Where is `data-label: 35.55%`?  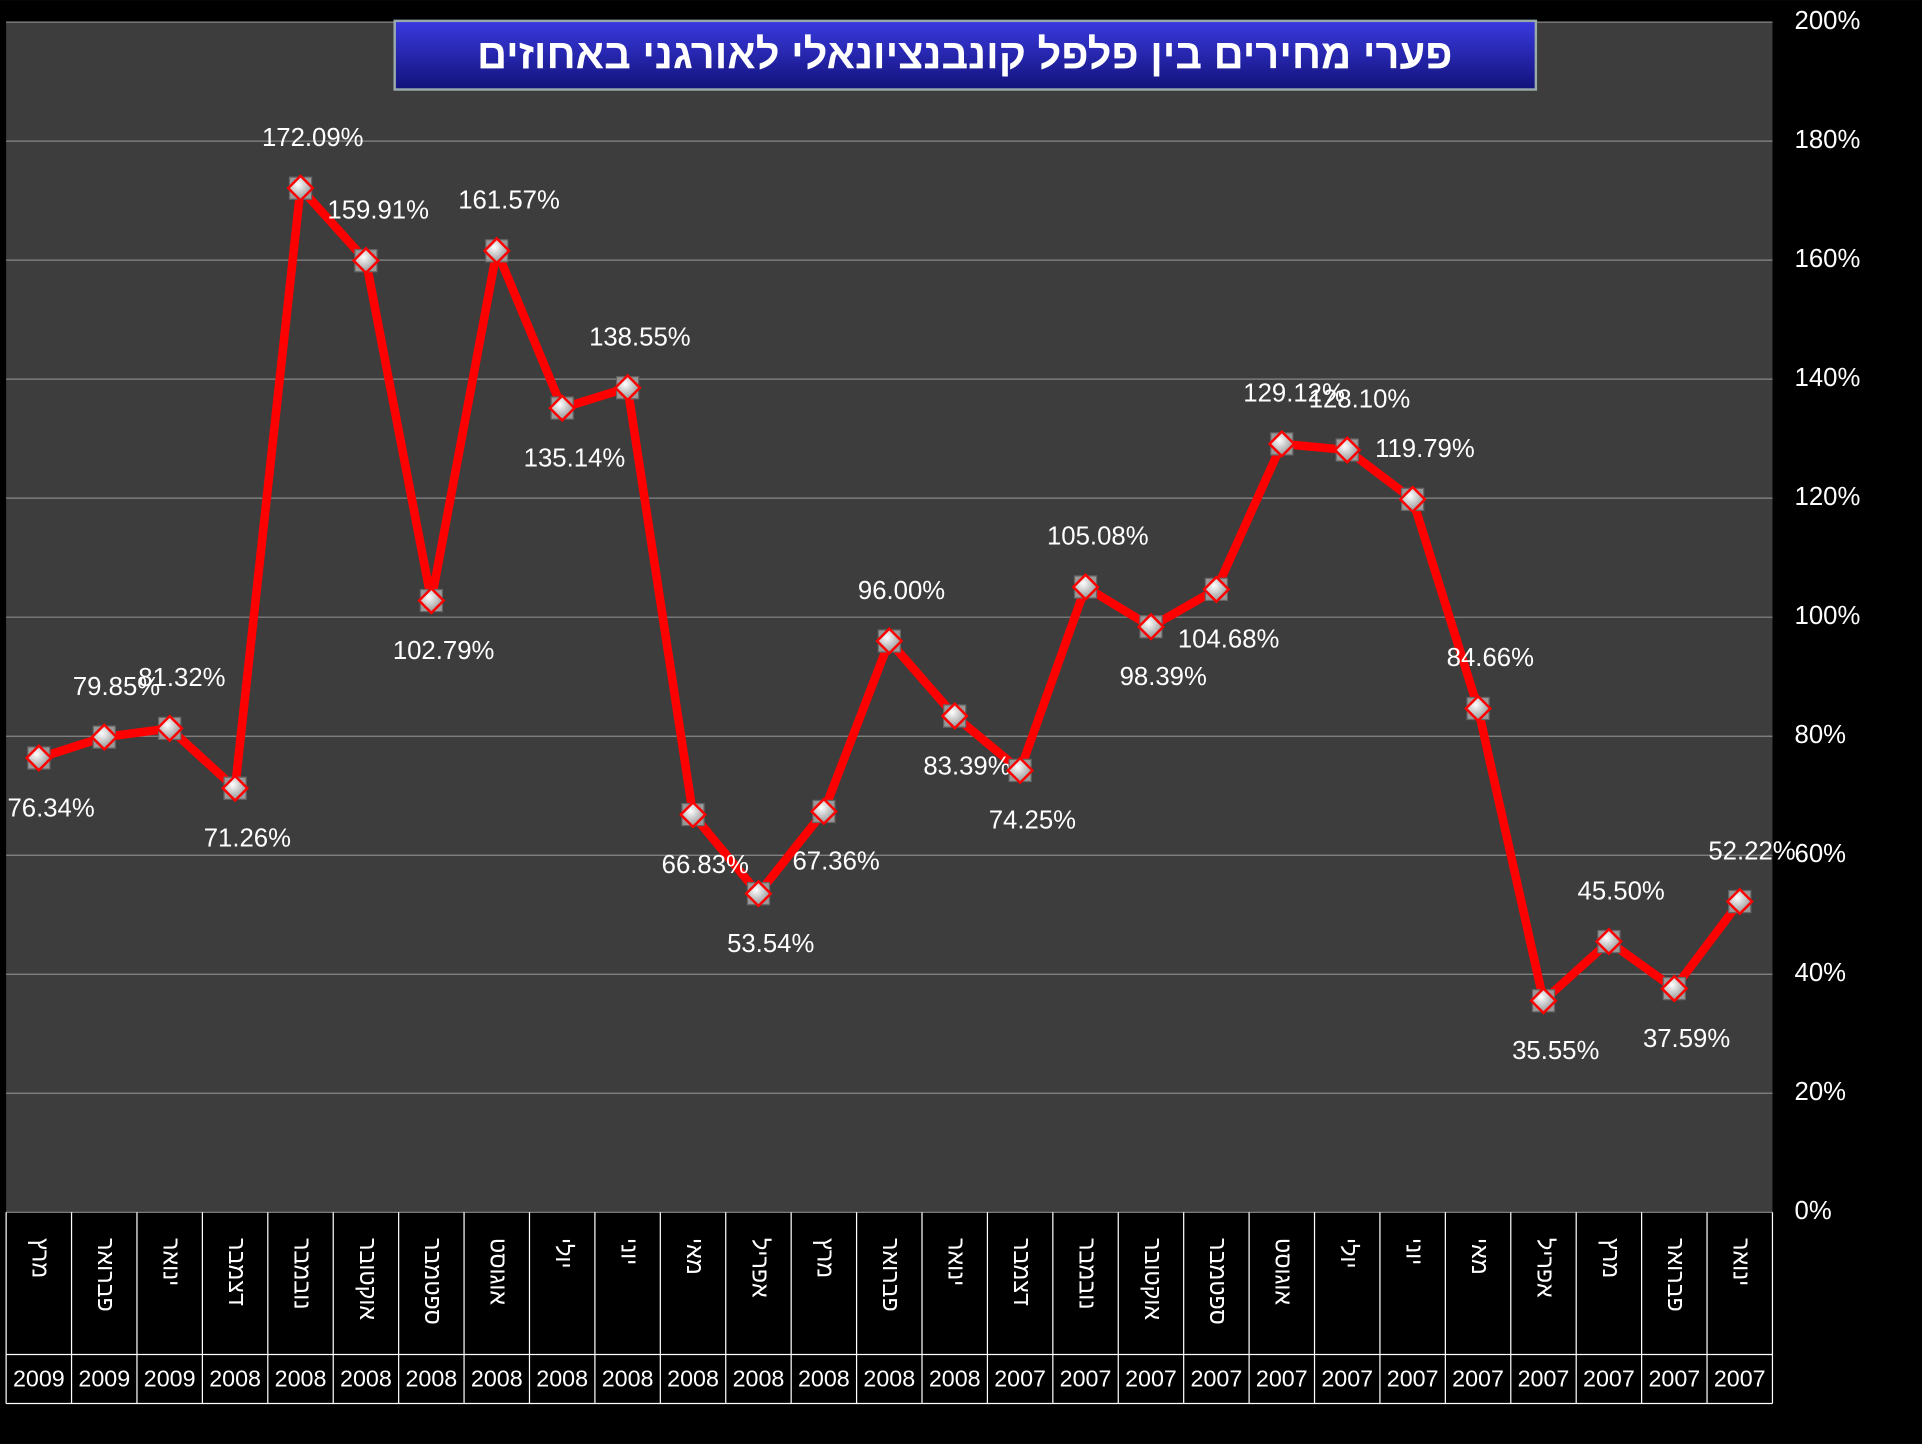 data-label: 35.55% is located at coordinates (1555, 1051).